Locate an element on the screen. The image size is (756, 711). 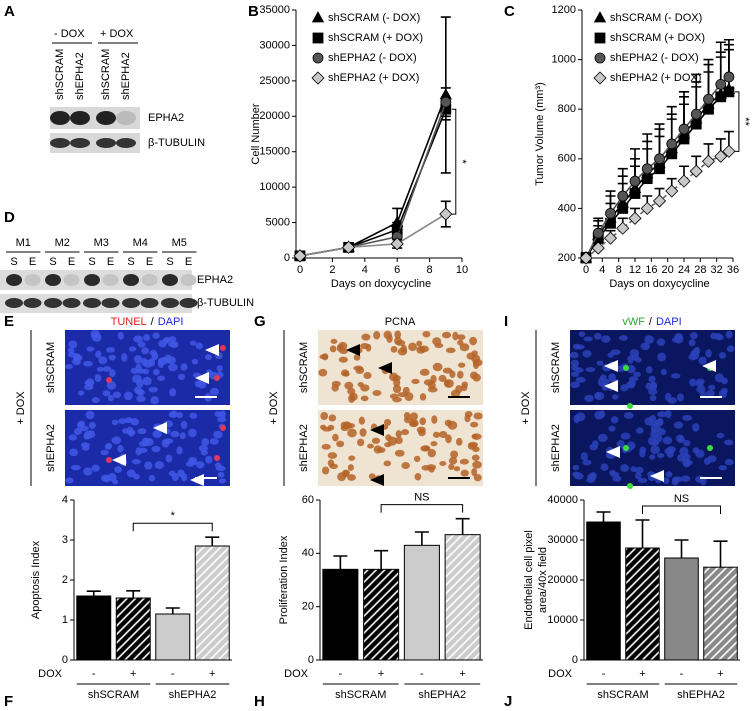
legend-label: shEPHA2 (+ DOX) is located at coordinates (655, 78).